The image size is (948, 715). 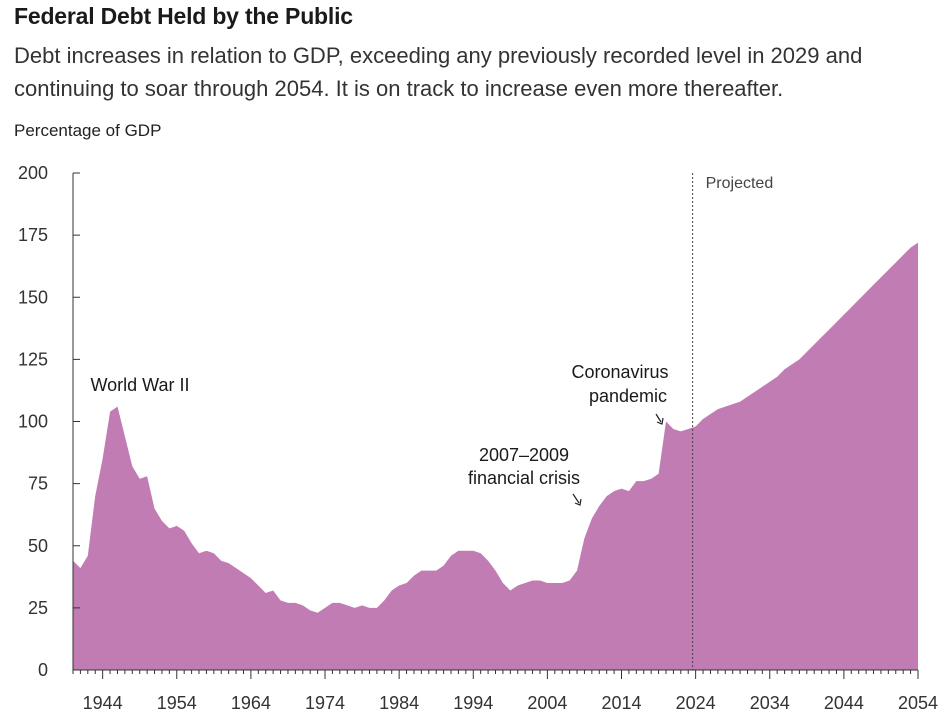 What do you see at coordinates (177, 703) in the screenshot?
I see `x-tick-label: 1954` at bounding box center [177, 703].